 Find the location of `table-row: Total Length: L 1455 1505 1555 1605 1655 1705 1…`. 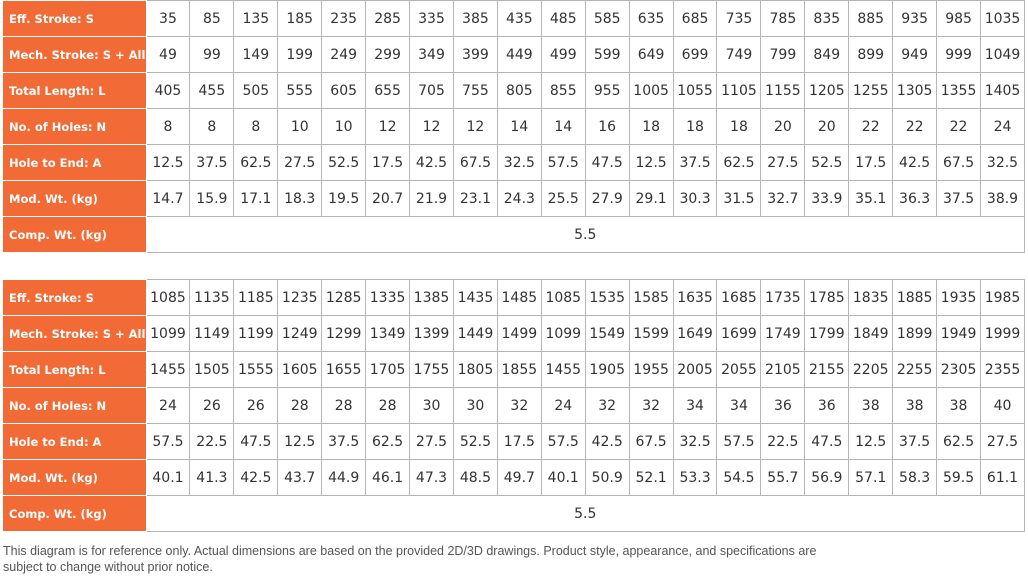

table-row: Total Length: L 1455 1505 1555 1605 1655 1705 1… is located at coordinates (514, 369).